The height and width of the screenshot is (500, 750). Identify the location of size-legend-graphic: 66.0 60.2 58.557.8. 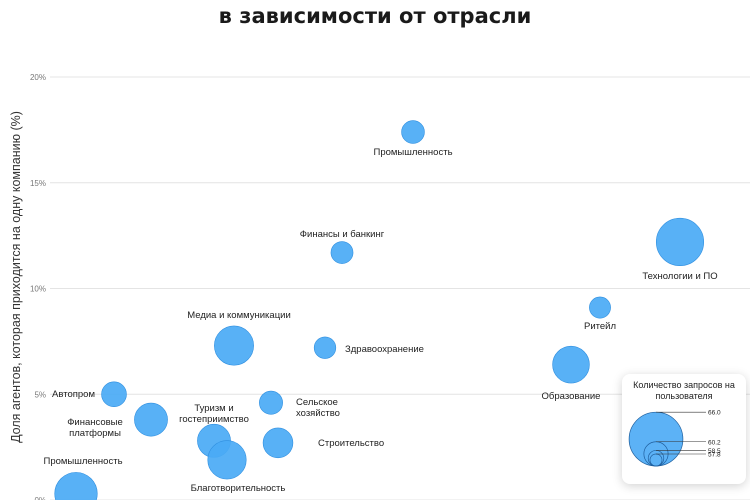
(674, 438).